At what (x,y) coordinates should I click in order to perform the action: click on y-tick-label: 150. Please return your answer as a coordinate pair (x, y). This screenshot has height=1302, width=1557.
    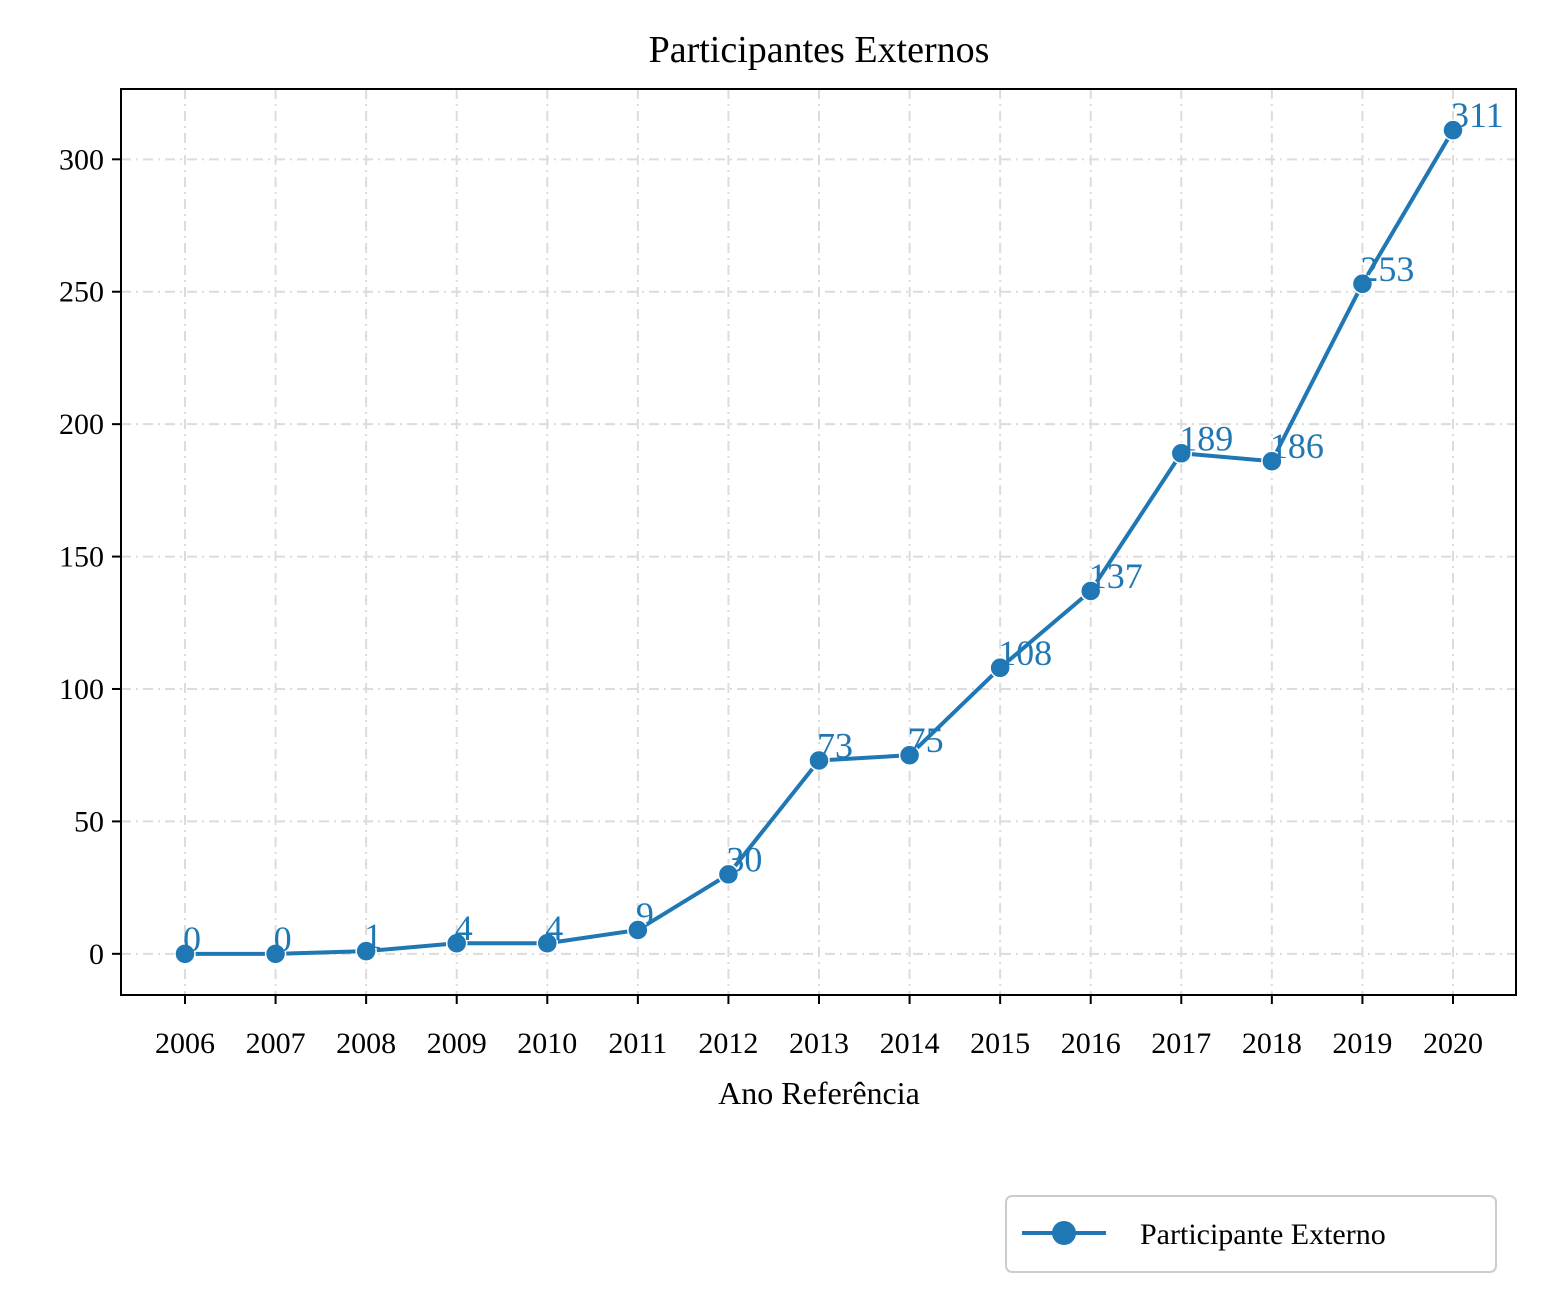
    Looking at the image, I should click on (81, 557).